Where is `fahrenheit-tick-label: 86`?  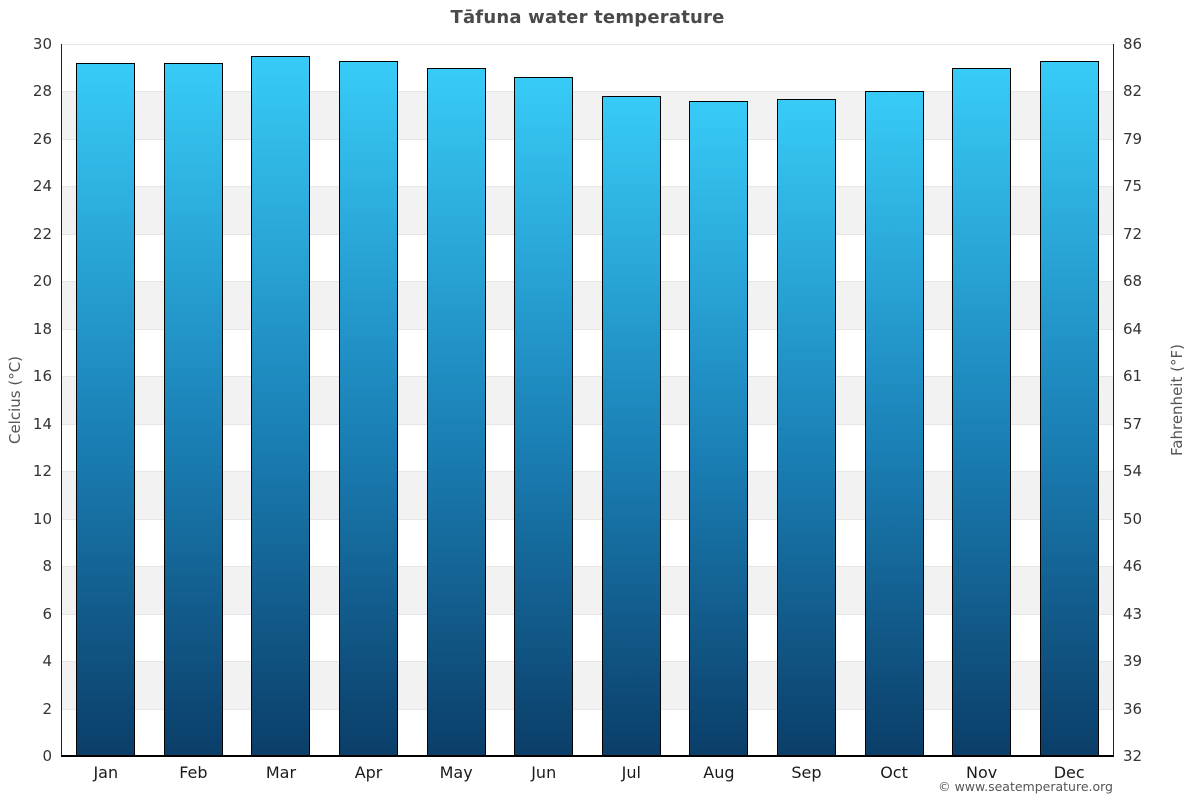 fahrenheit-tick-label: 86 is located at coordinates (1133, 44).